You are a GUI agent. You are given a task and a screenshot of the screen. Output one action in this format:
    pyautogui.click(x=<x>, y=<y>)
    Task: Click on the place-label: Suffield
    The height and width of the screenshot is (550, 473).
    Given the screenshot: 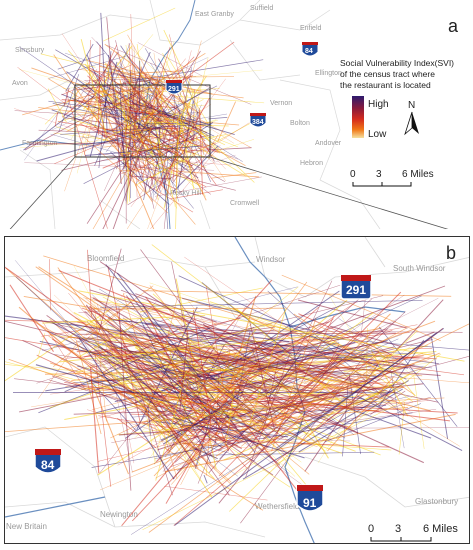 What is the action you would take?
    pyautogui.click(x=261, y=8)
    